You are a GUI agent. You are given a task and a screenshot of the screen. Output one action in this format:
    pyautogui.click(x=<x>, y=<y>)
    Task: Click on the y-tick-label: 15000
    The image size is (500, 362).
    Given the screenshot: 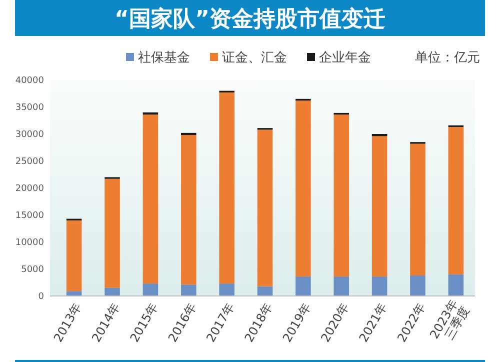 What is the action you would take?
    pyautogui.click(x=29, y=216)
    